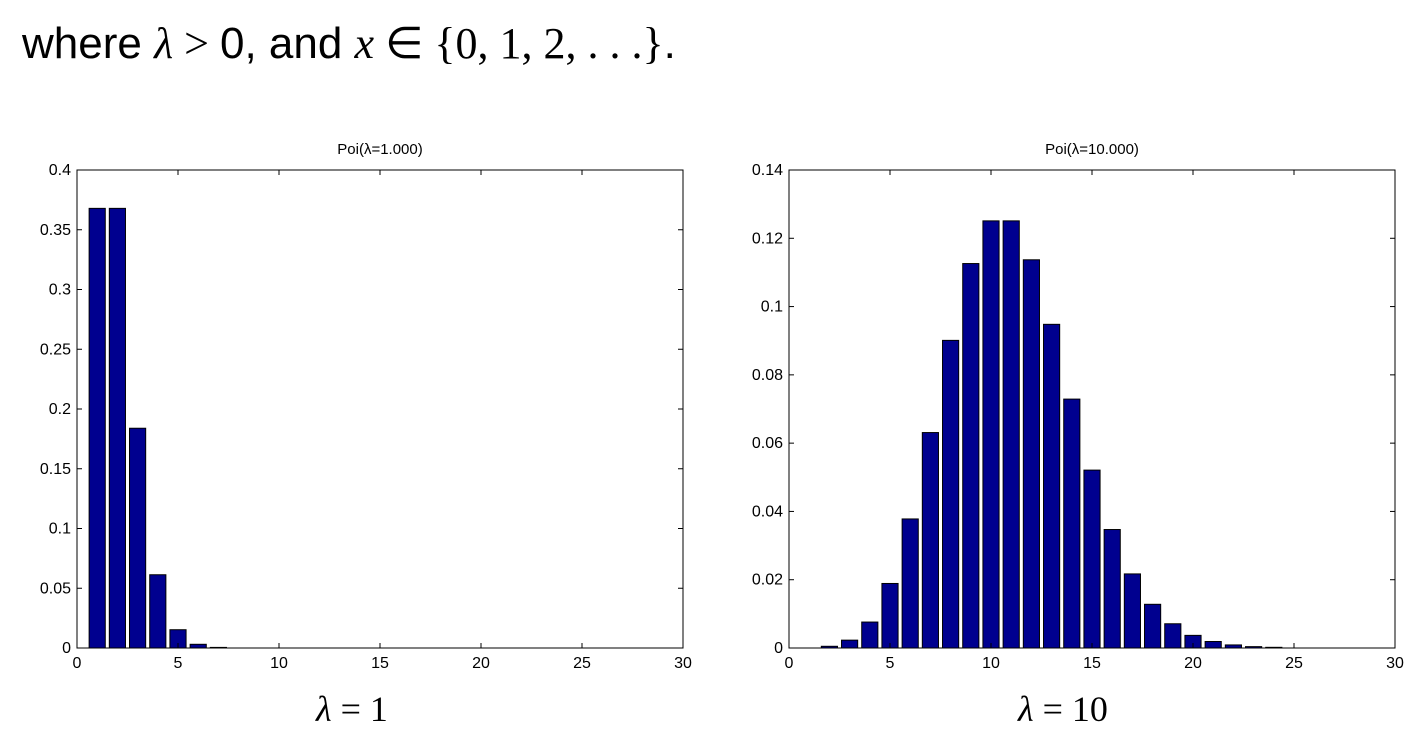  I want to click on y-tick-label: 0.4, so click(60, 170).